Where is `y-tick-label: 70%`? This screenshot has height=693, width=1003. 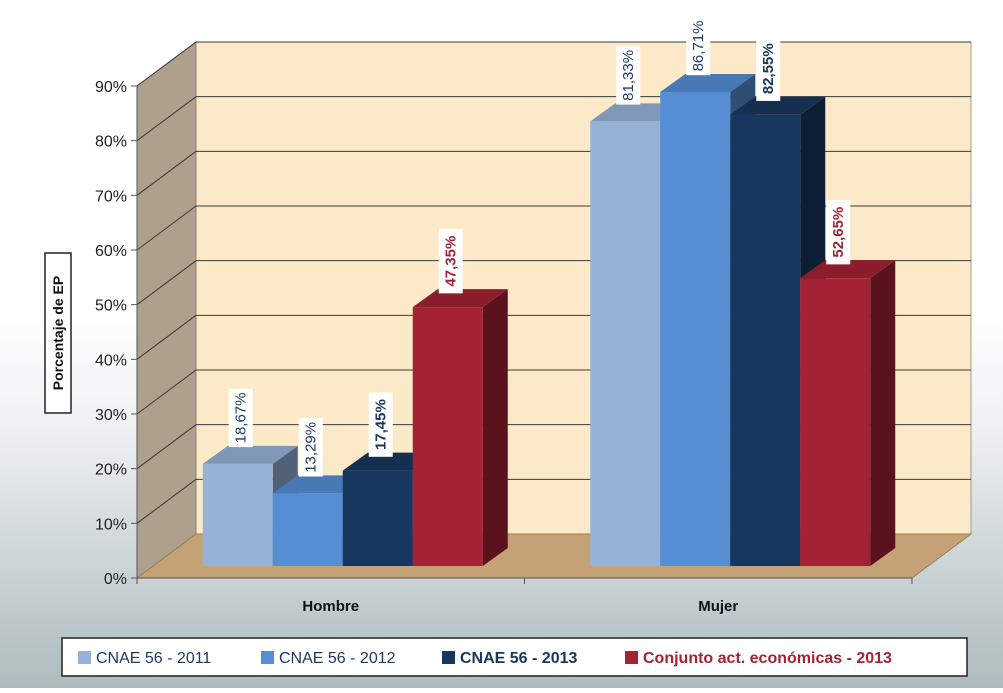
y-tick-label: 70% is located at coordinates (111, 196).